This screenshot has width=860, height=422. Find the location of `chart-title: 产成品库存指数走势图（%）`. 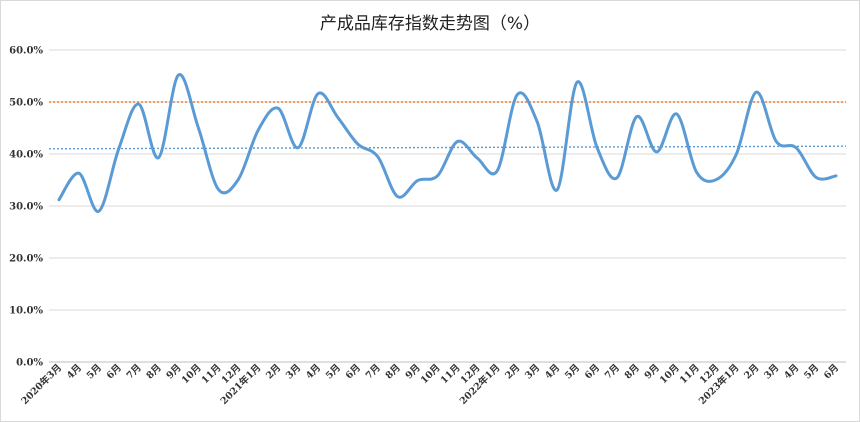

chart-title: 产成品库存指数走势图（%） is located at coordinates (430, 24).